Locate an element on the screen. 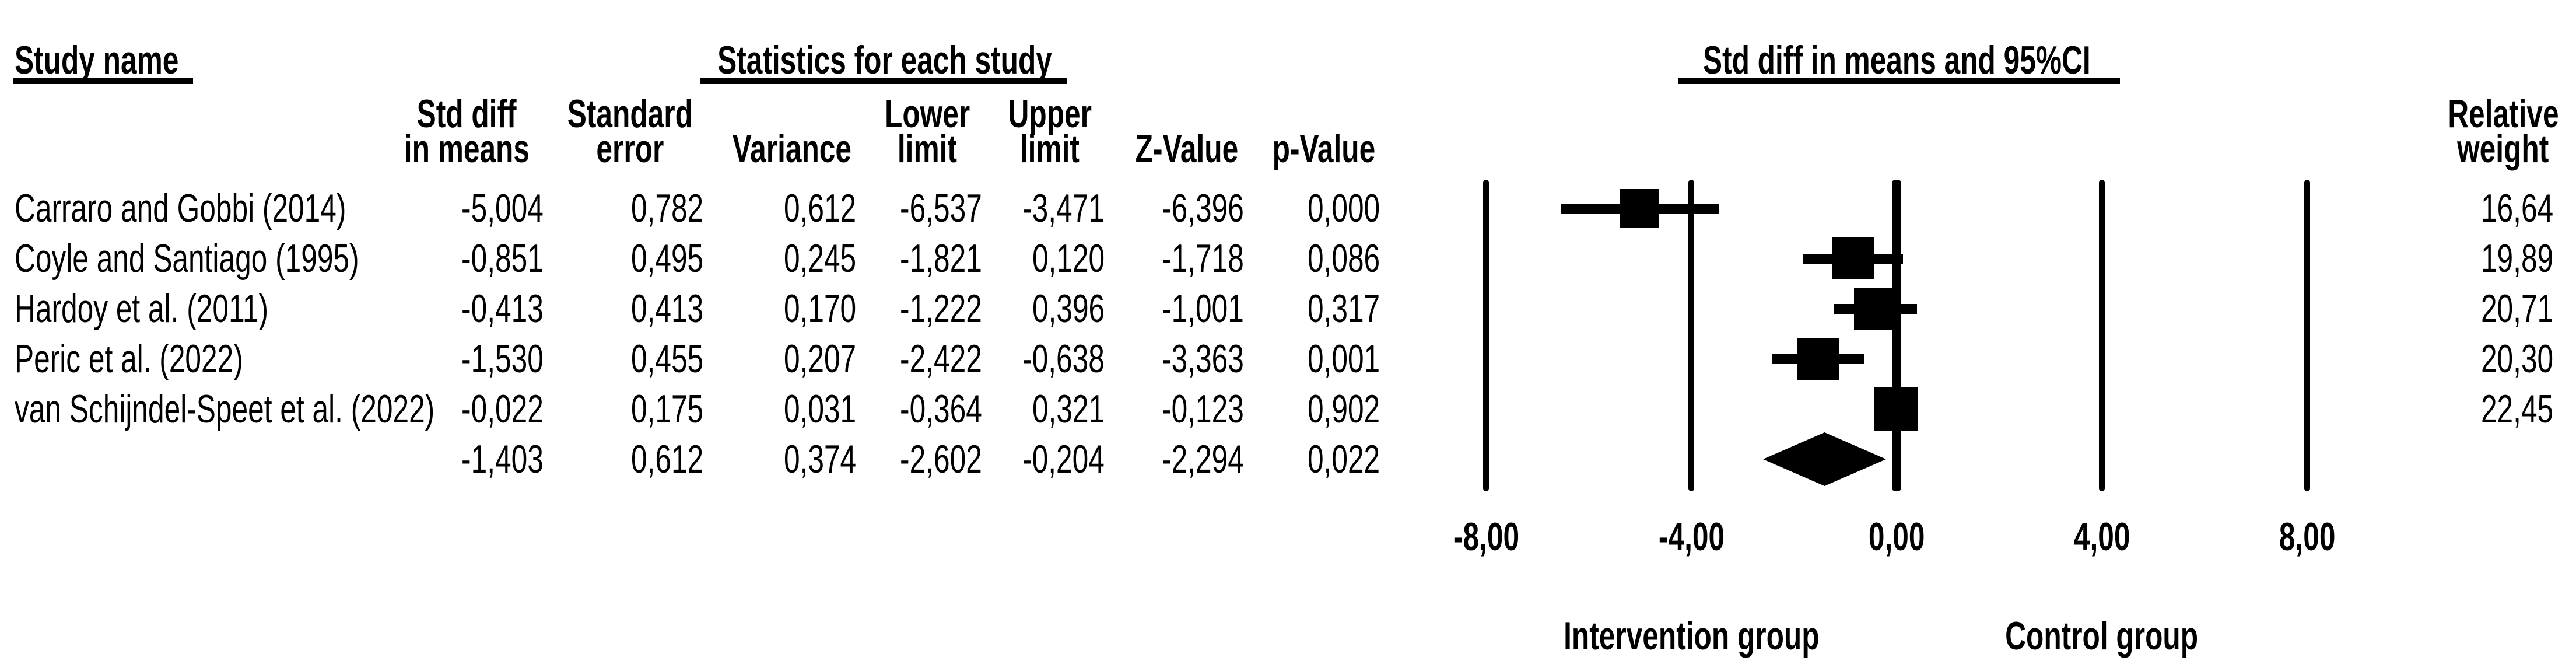 Image resolution: width=2576 pixels, height=671 pixels. plot-title-underline is located at coordinates (1899, 81).